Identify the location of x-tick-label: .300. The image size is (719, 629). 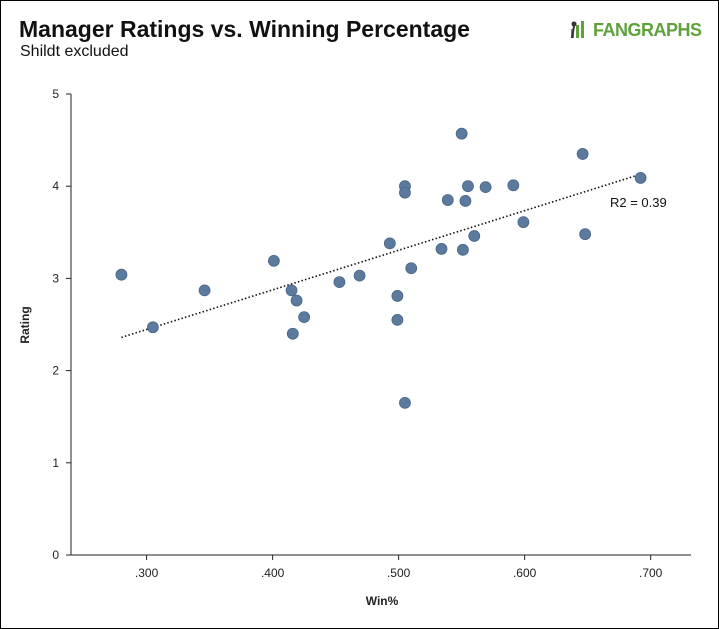
(147, 573).